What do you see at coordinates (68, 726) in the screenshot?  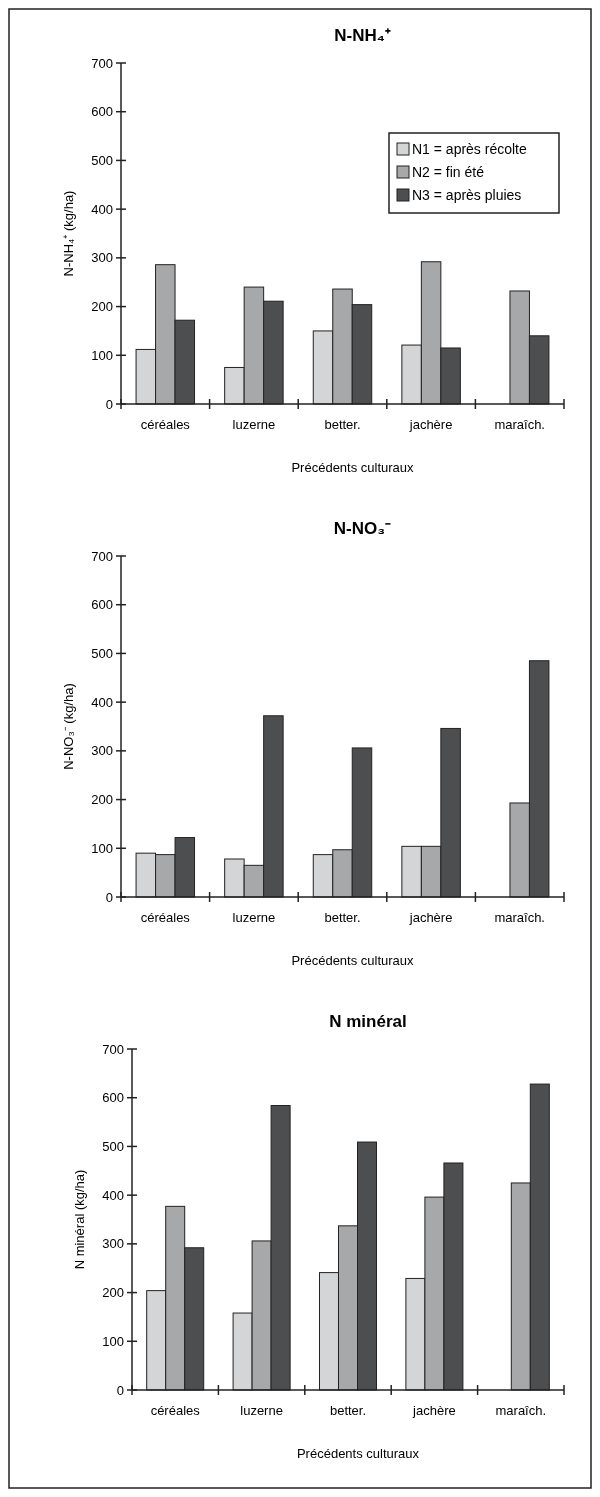 I see `y-axis-title: N-NO₃⁻ (kg/ha)` at bounding box center [68, 726].